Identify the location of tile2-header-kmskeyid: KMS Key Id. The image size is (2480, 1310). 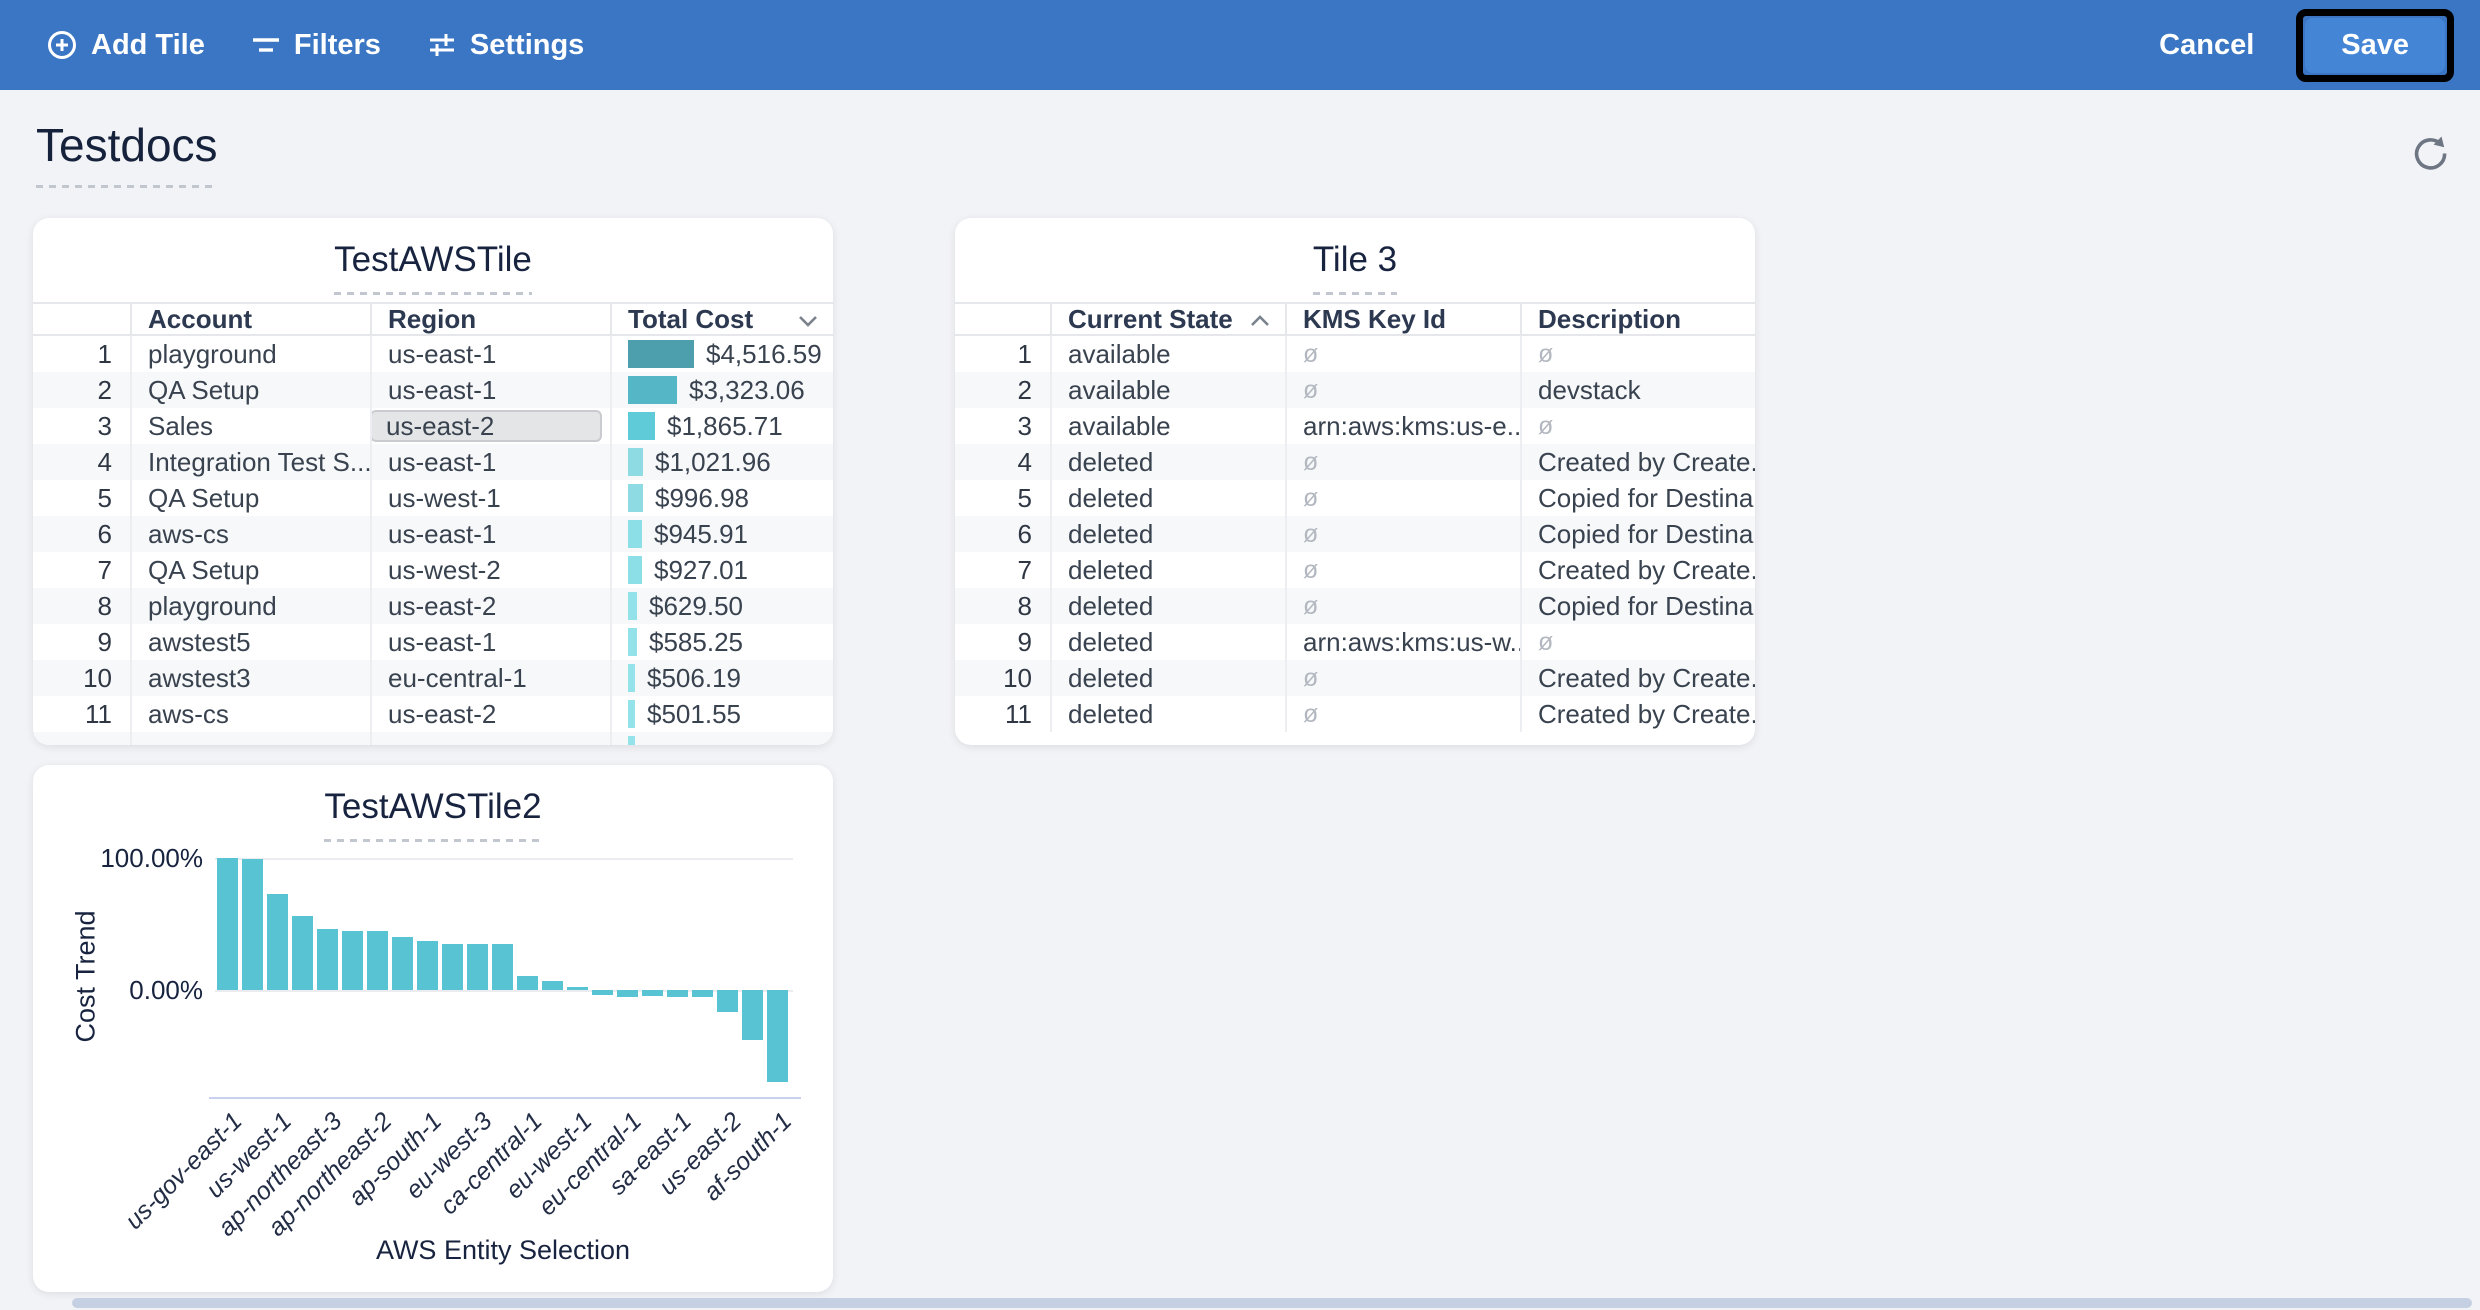
(1402, 319).